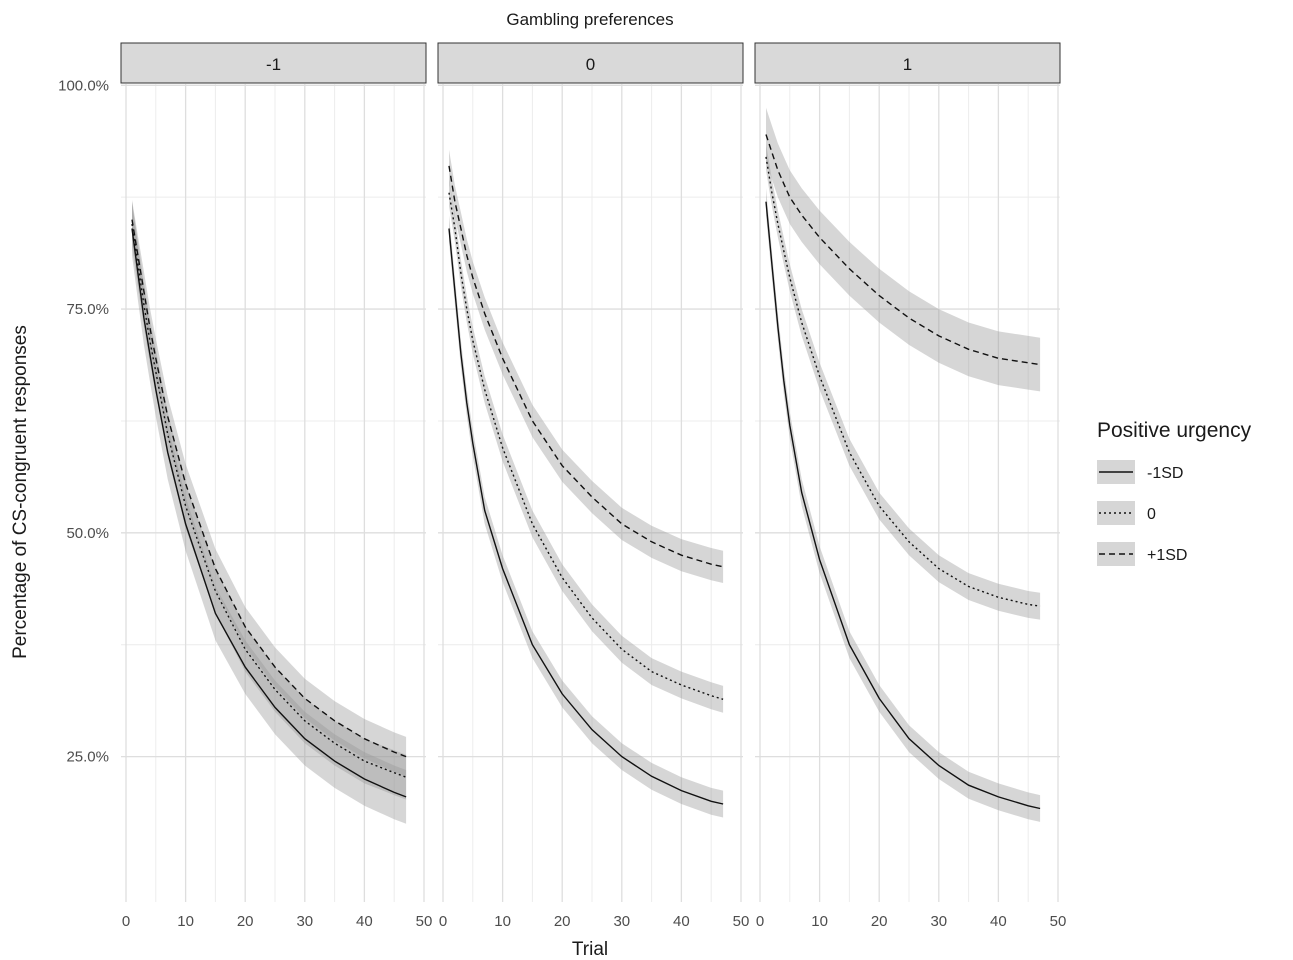  I want to click on y-tick-label: 25.0%, so click(87, 757).